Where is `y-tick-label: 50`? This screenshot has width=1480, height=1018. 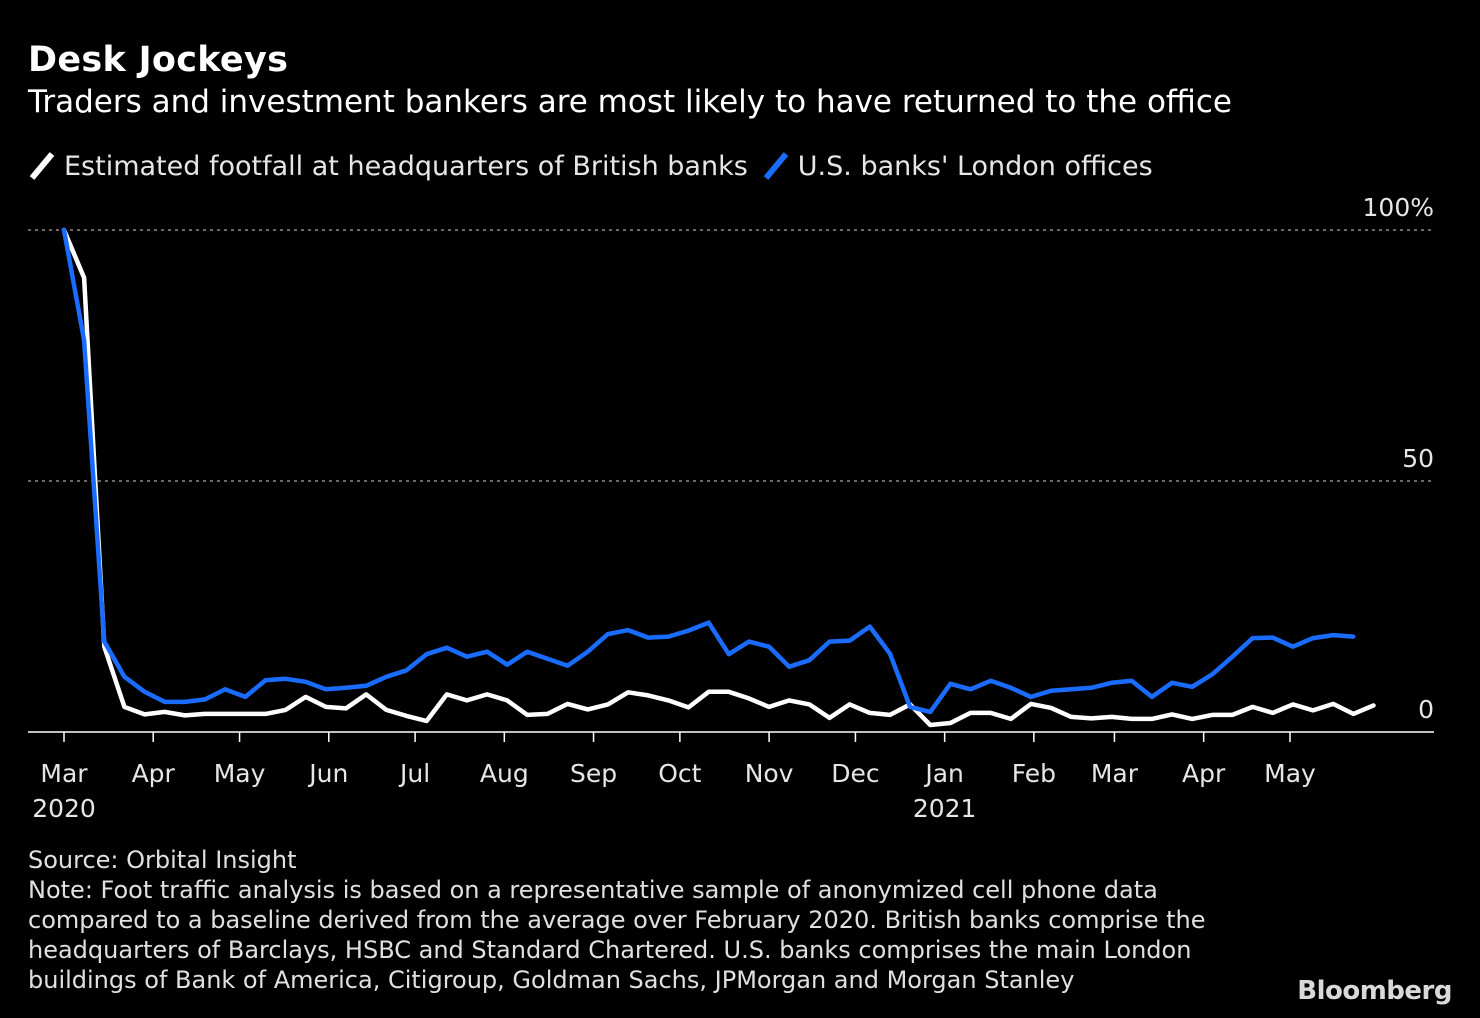 y-tick-label: 50 is located at coordinates (1418, 458).